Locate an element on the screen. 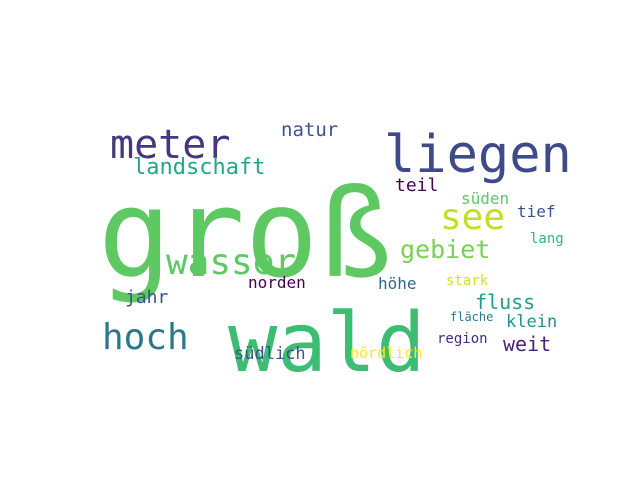  word-gebiet: gebiet is located at coordinates (445, 249).